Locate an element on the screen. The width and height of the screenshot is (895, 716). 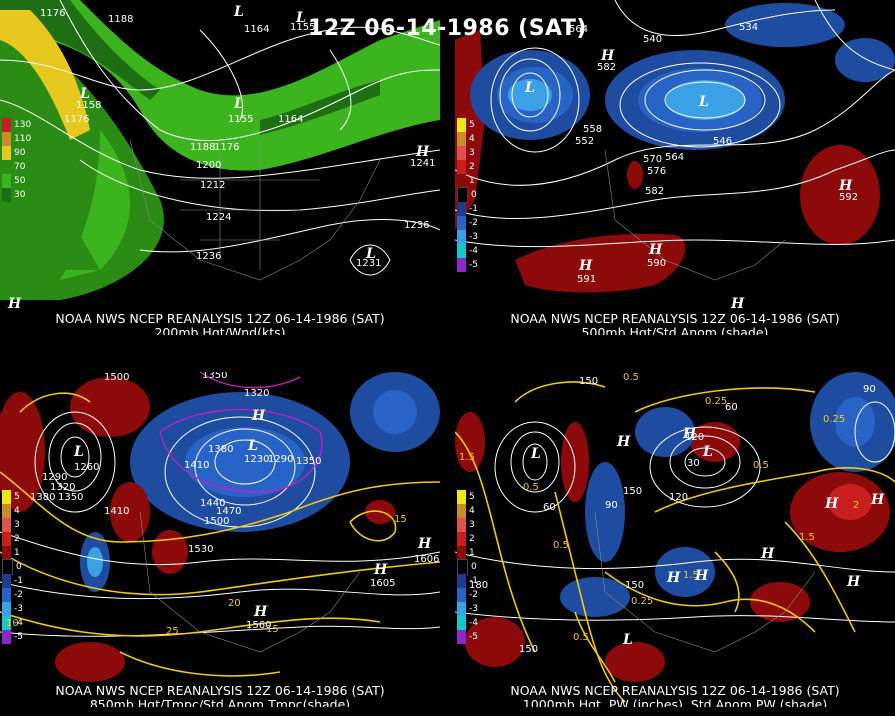
legend-label: -4 is located at coordinates (473, 251).